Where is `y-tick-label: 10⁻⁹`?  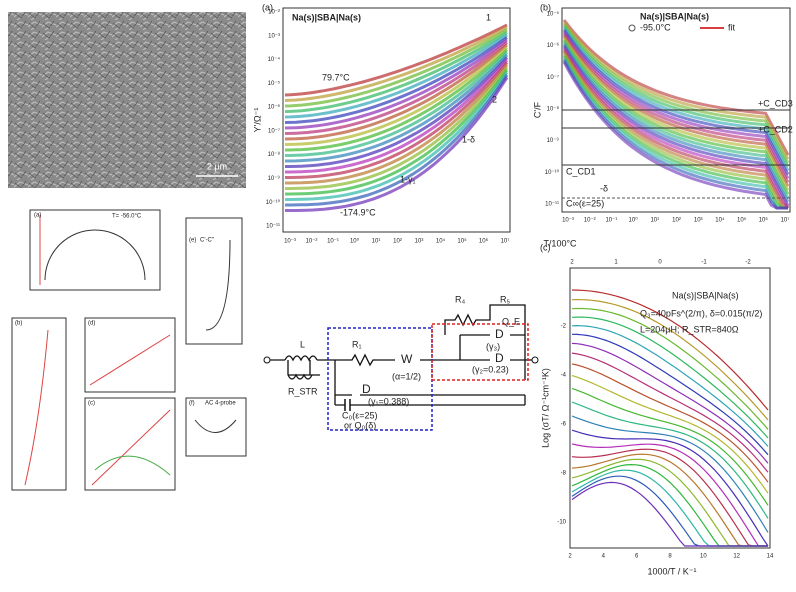 y-tick-label: 10⁻⁹ is located at coordinates (274, 178).